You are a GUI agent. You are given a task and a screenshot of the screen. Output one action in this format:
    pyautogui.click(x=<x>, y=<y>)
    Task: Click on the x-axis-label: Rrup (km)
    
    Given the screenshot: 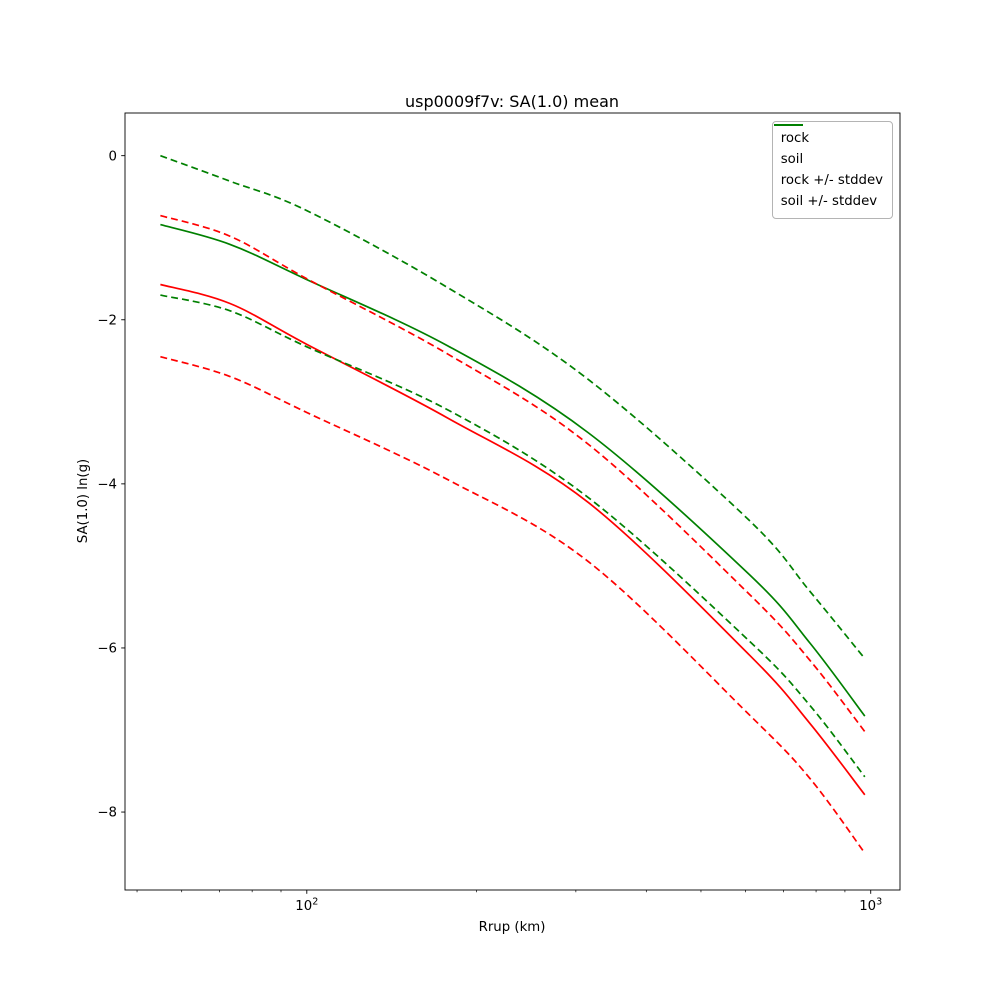 What is the action you would take?
    pyautogui.click(x=512, y=927)
    